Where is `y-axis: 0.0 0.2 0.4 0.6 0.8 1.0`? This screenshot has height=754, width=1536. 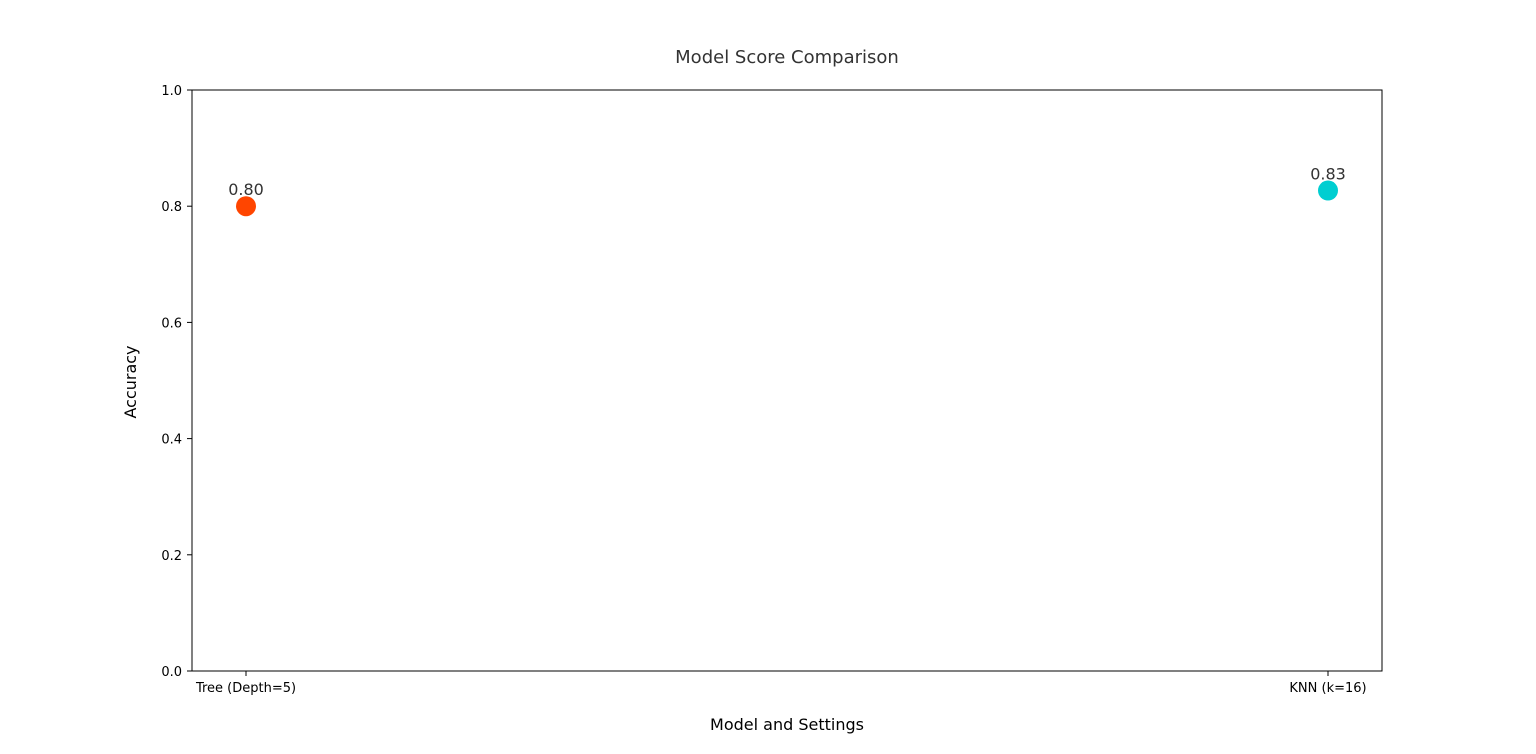
y-axis: 0.0 0.2 0.4 0.6 0.8 1.0 is located at coordinates (176, 382).